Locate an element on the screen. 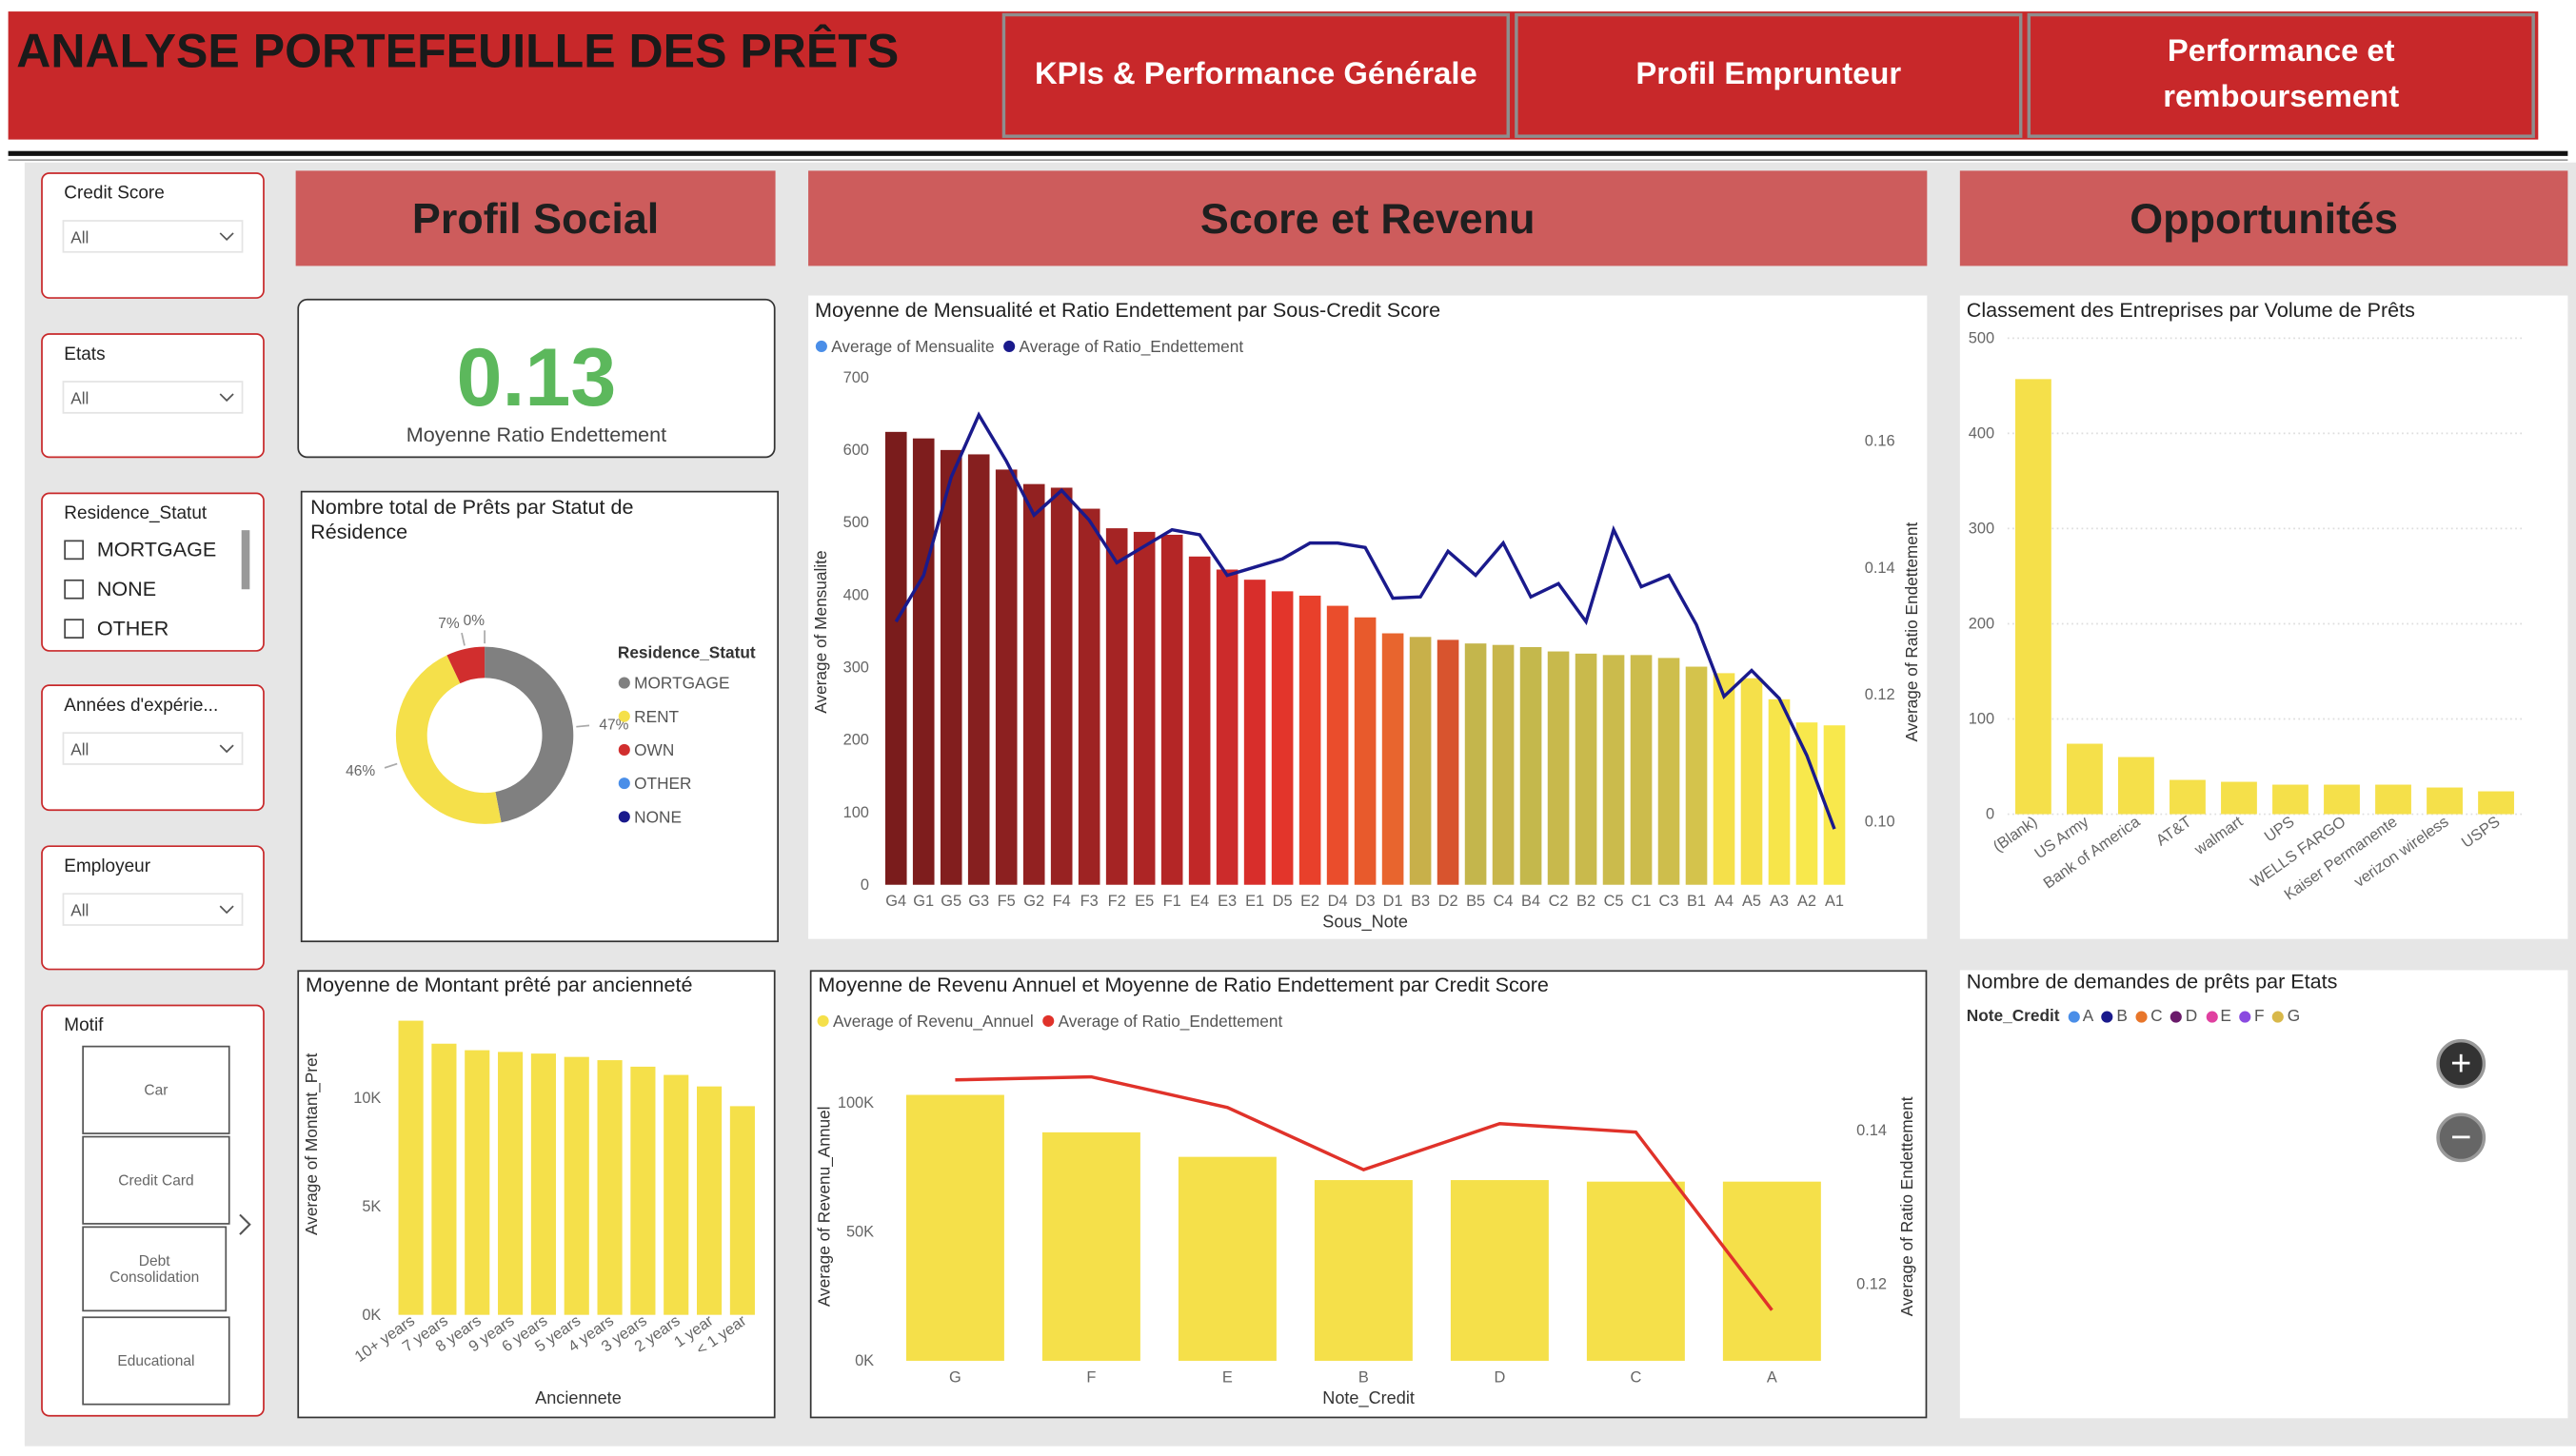  chevron is located at coordinates (226, 749).